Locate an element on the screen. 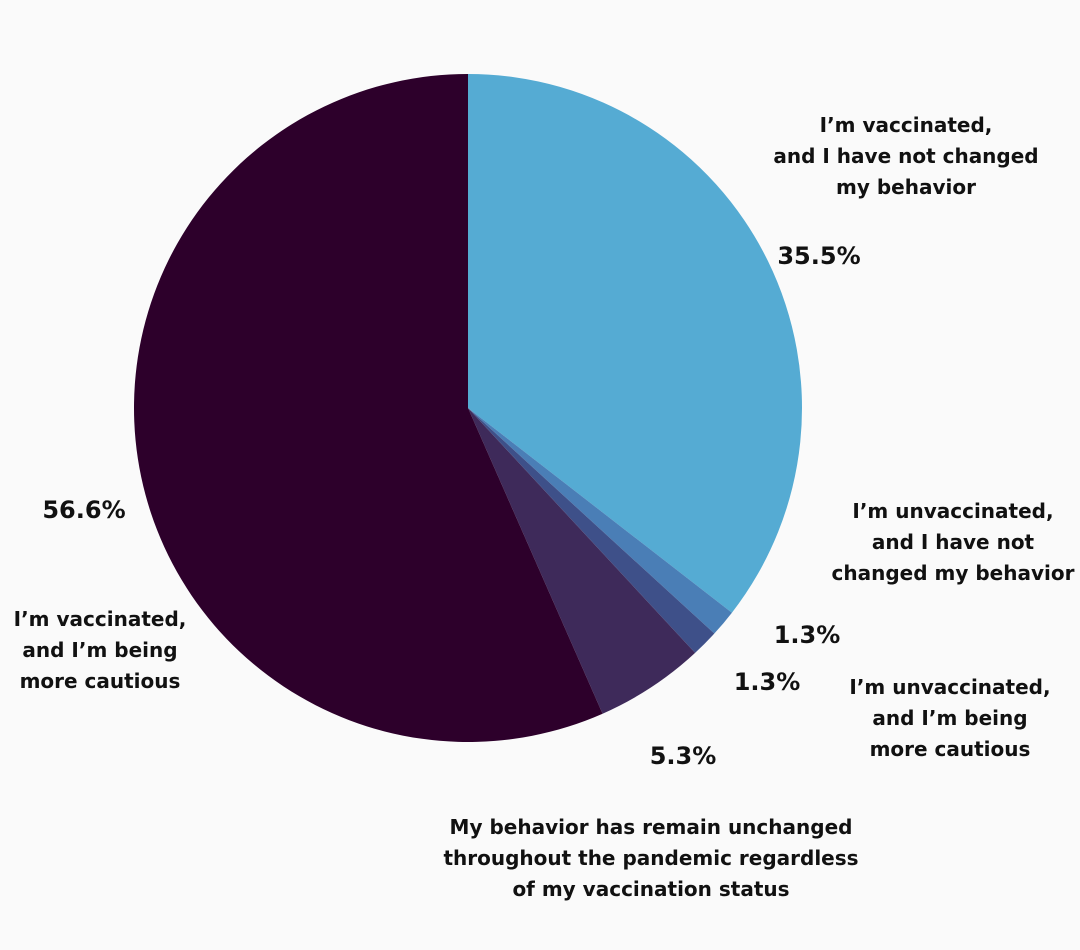 This screenshot has height=950, width=1080. pie-slice-unvaccinated-cautious is located at coordinates (591, 530).